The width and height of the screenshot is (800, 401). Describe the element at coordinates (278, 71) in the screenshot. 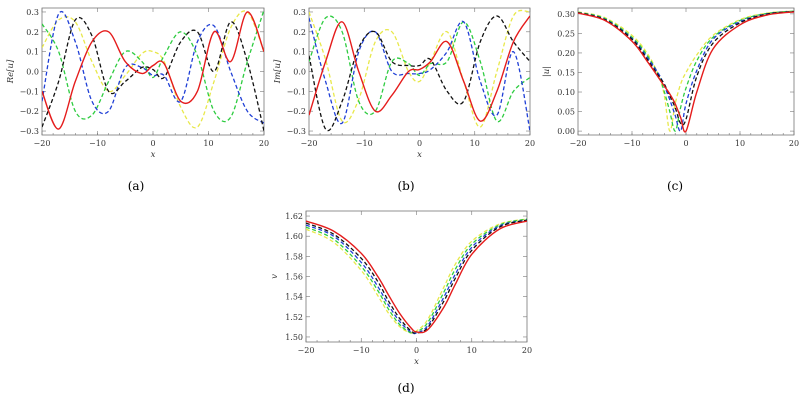

I see `y-axis-label: Im[u]` at that location.